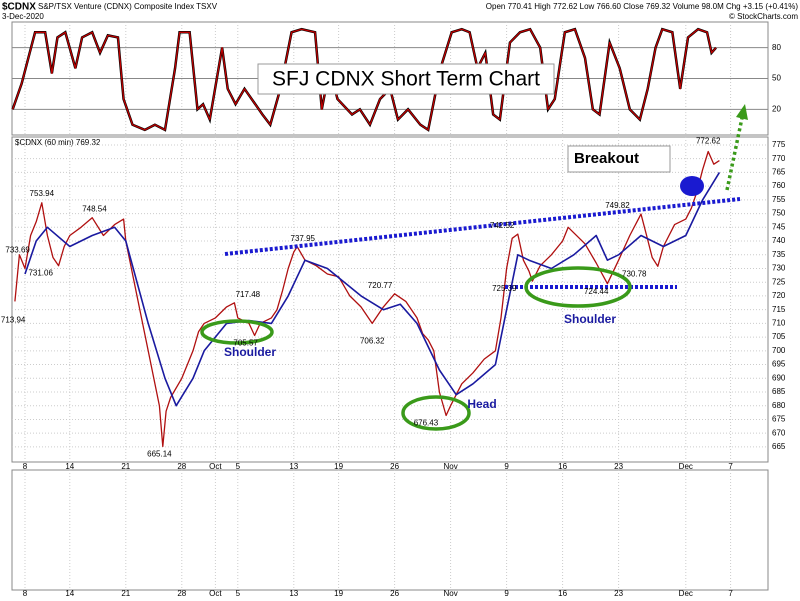 The height and width of the screenshot is (601, 800). What do you see at coordinates (779, 158) in the screenshot?
I see `y-tick-label: 770` at bounding box center [779, 158].